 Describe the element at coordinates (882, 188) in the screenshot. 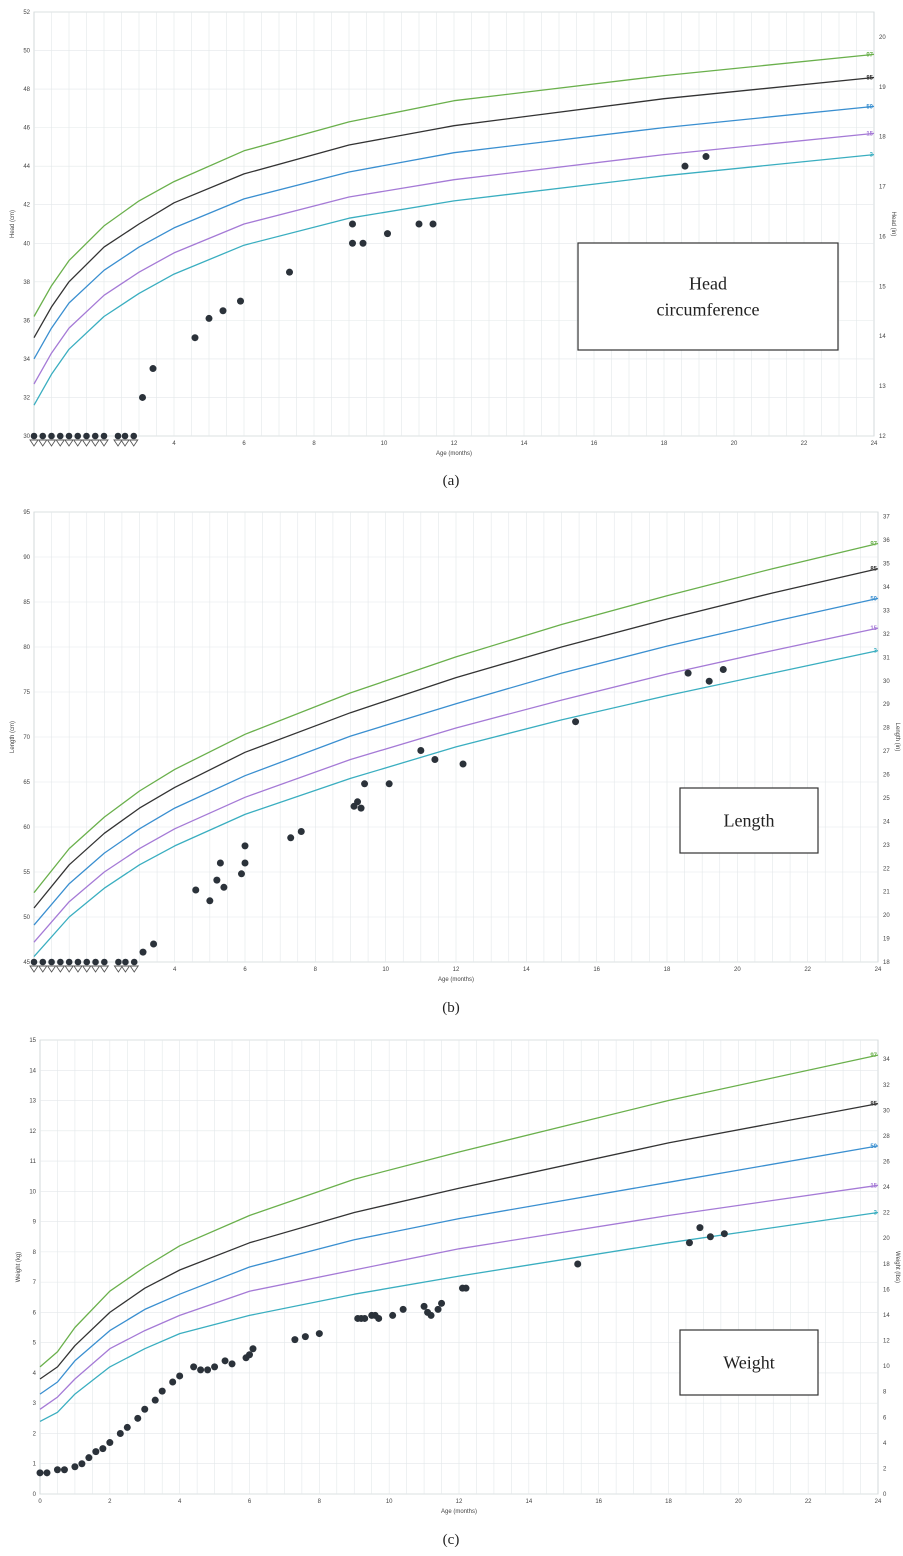

I see `y2-tick-label: 17` at that location.